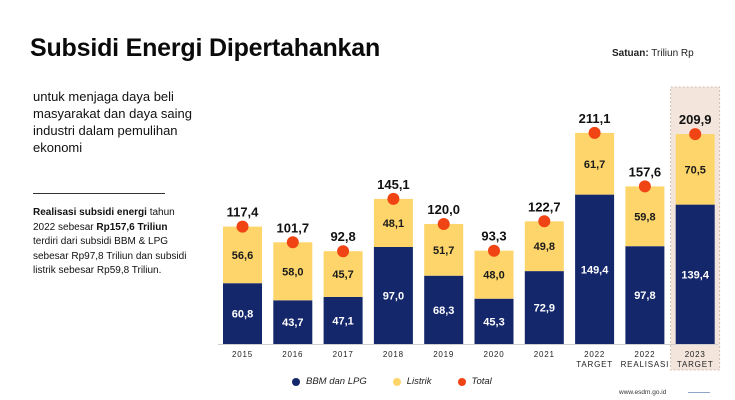  What do you see at coordinates (132, 227) in the screenshot?
I see `note-bold-2: Rp157,6 Triliun` at bounding box center [132, 227].